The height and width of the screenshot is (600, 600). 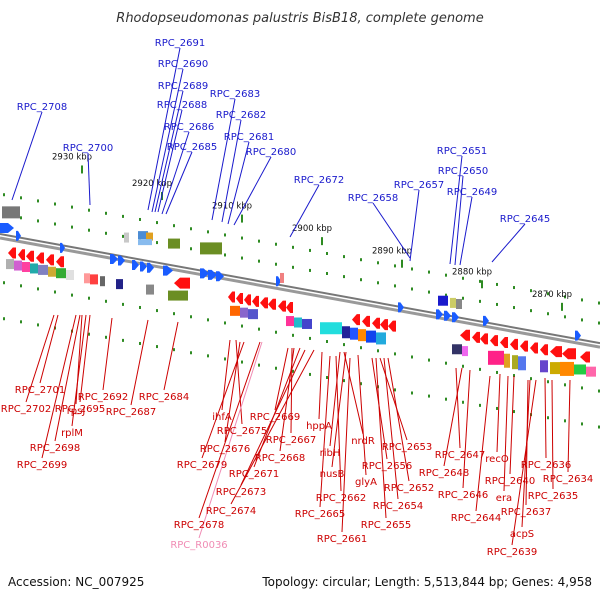 I want to click on bottom-gene-label: RPC_2701, so click(x=40, y=390).